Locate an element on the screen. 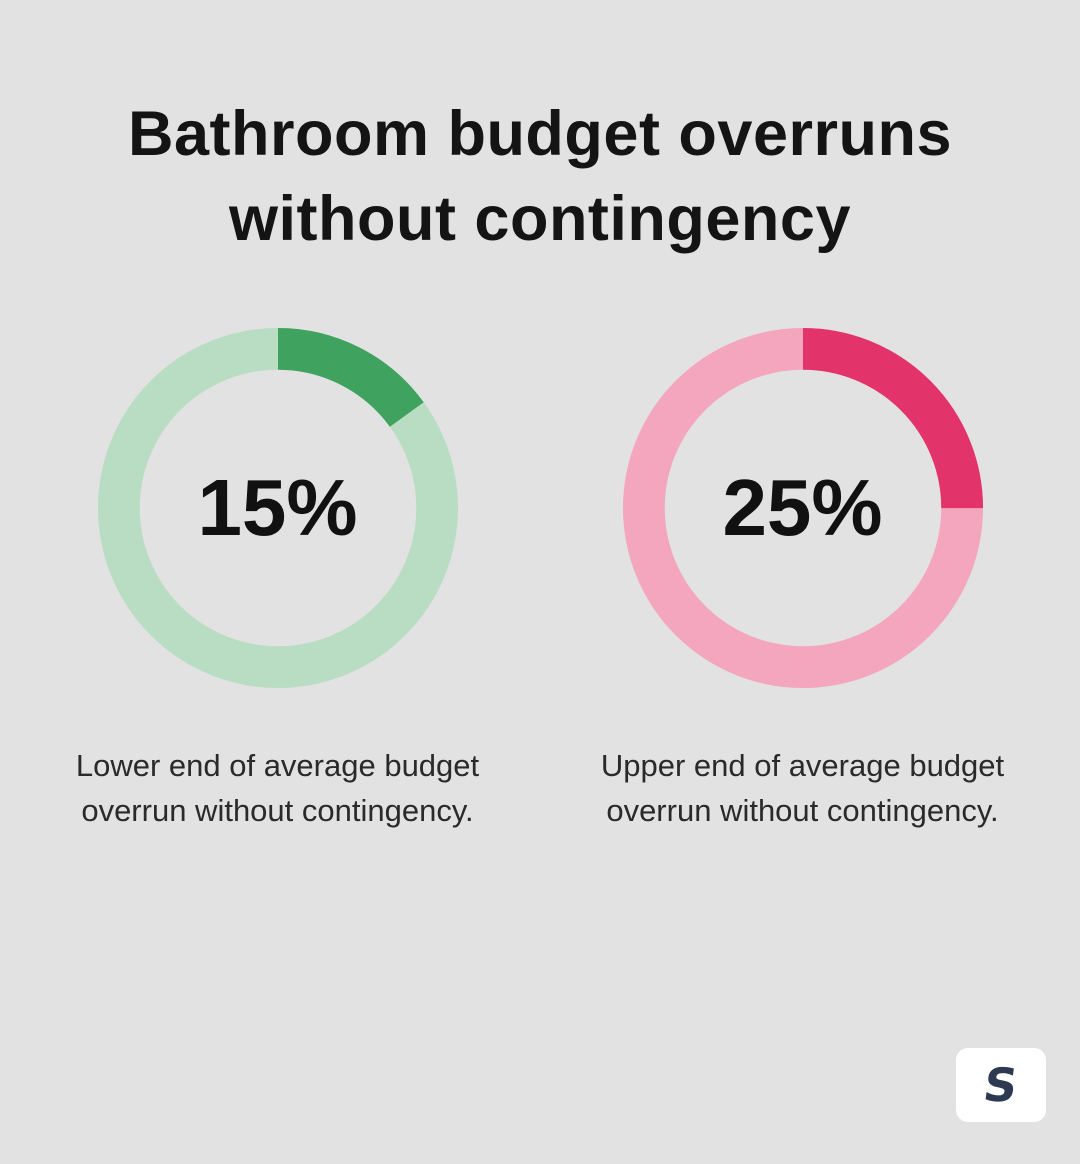 The width and height of the screenshot is (1080, 1164). brand-logo: S is located at coordinates (1001, 1085).